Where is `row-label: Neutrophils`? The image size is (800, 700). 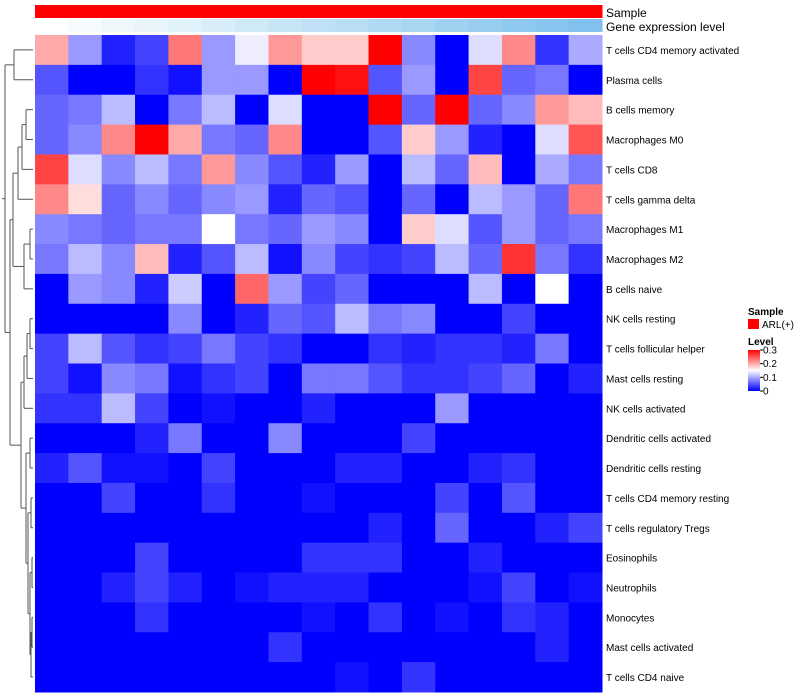 row-label: Neutrophils is located at coordinates (631, 588).